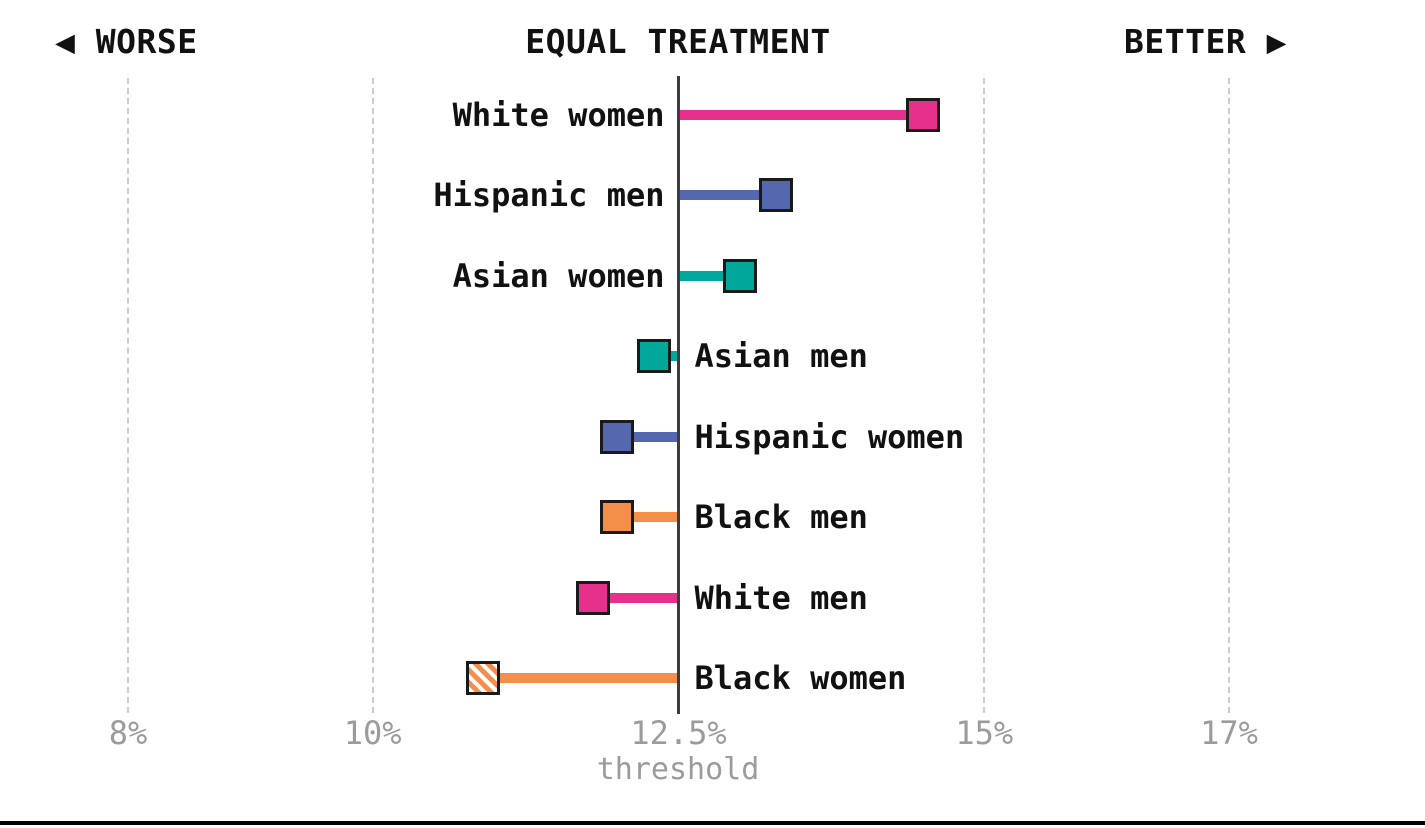 This screenshot has width=1425, height=828. What do you see at coordinates (128, 733) in the screenshot?
I see `x-axis-tick-label: 8%` at bounding box center [128, 733].